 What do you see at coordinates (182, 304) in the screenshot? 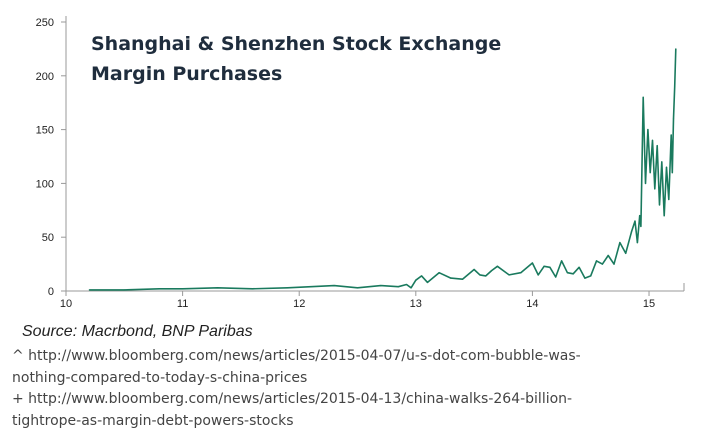
I see `x-tick-label: 11` at bounding box center [182, 304].